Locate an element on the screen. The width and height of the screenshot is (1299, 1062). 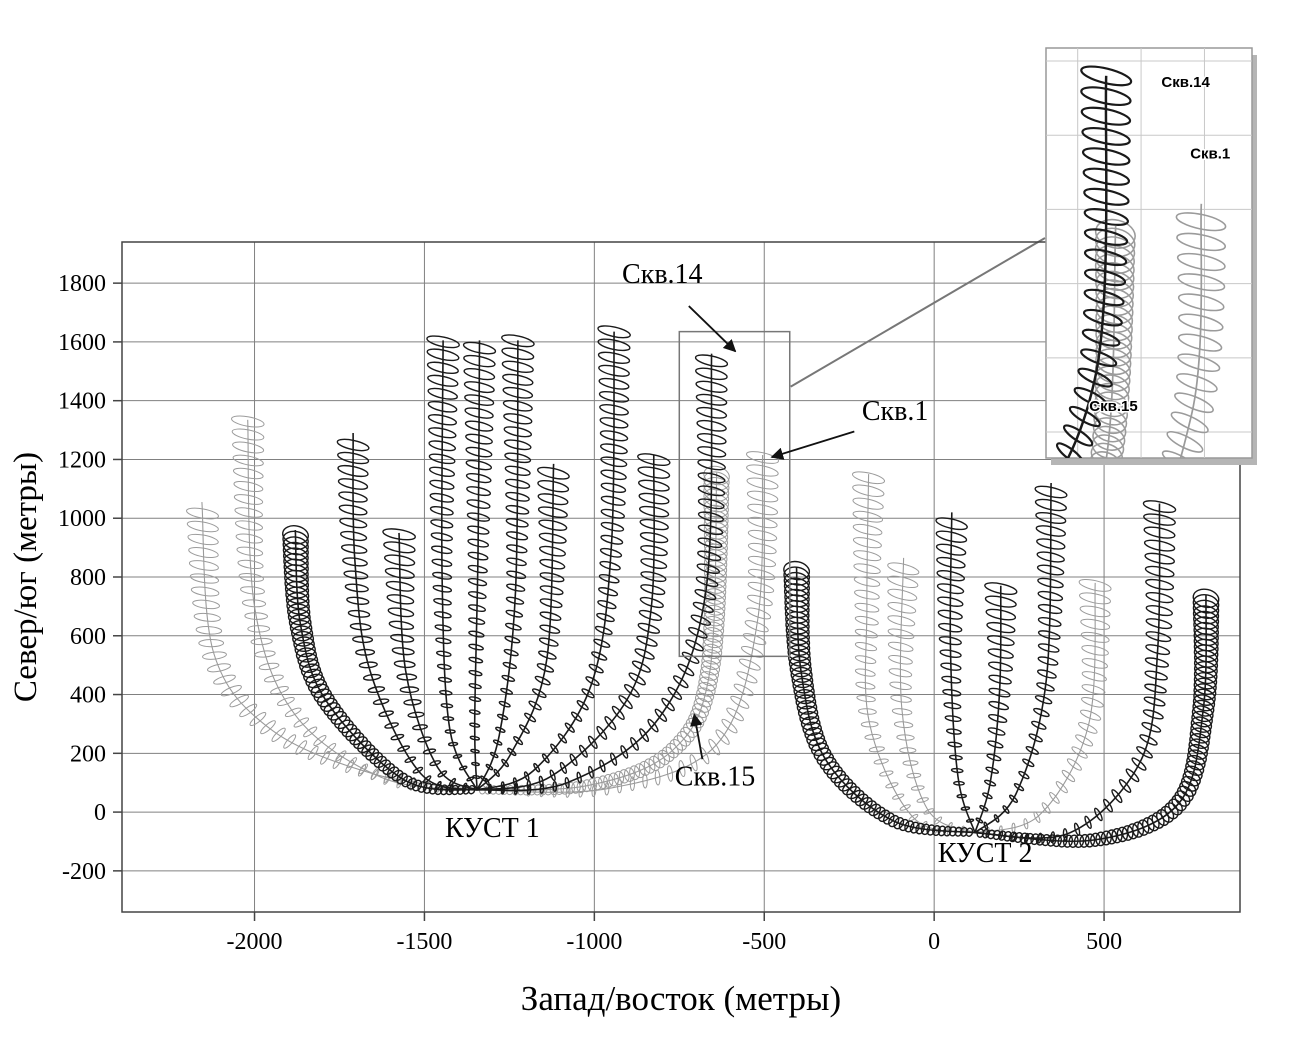
annotation-label: Скв.15 is located at coordinates (715, 777).